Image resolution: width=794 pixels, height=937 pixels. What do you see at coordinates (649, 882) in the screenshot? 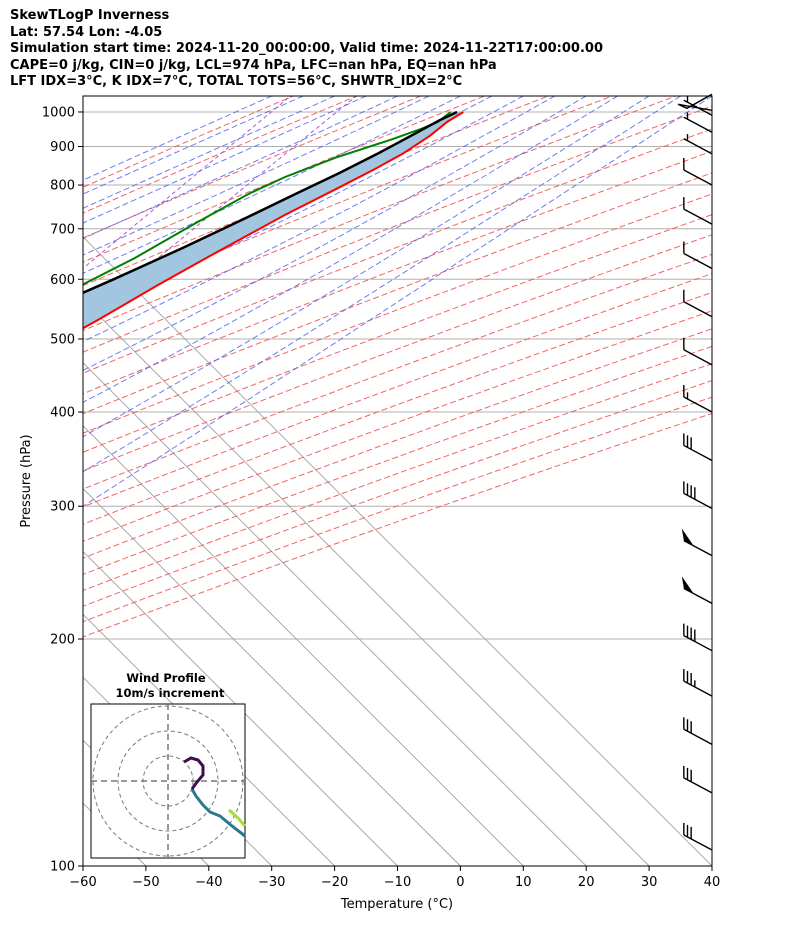
I see `x-tick-label: 30` at bounding box center [649, 882].